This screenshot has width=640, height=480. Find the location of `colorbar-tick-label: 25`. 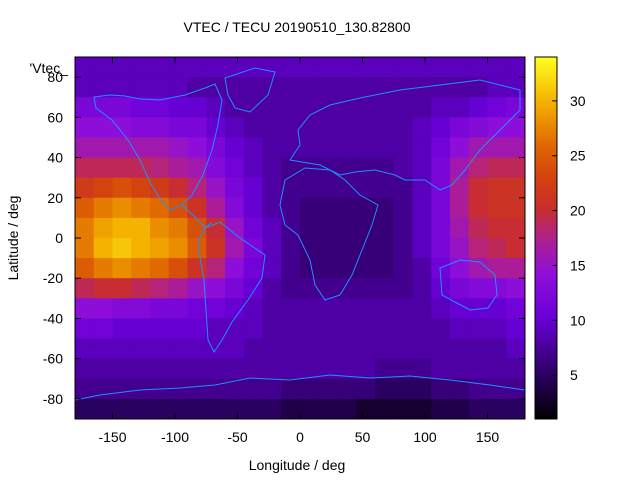

colorbar-tick-label: 25 is located at coordinates (578, 156).